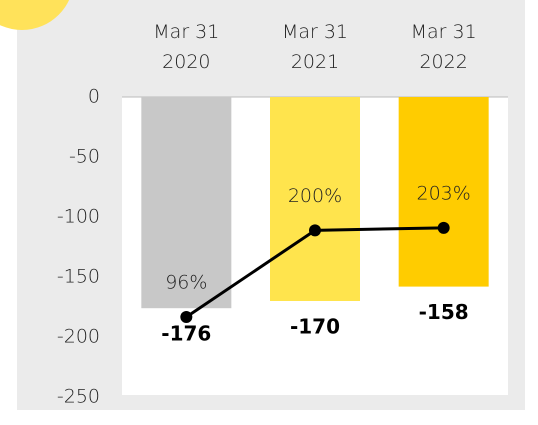 The height and width of the screenshot is (425, 538). I want to click on y-tick-label: -100, so click(78, 217).